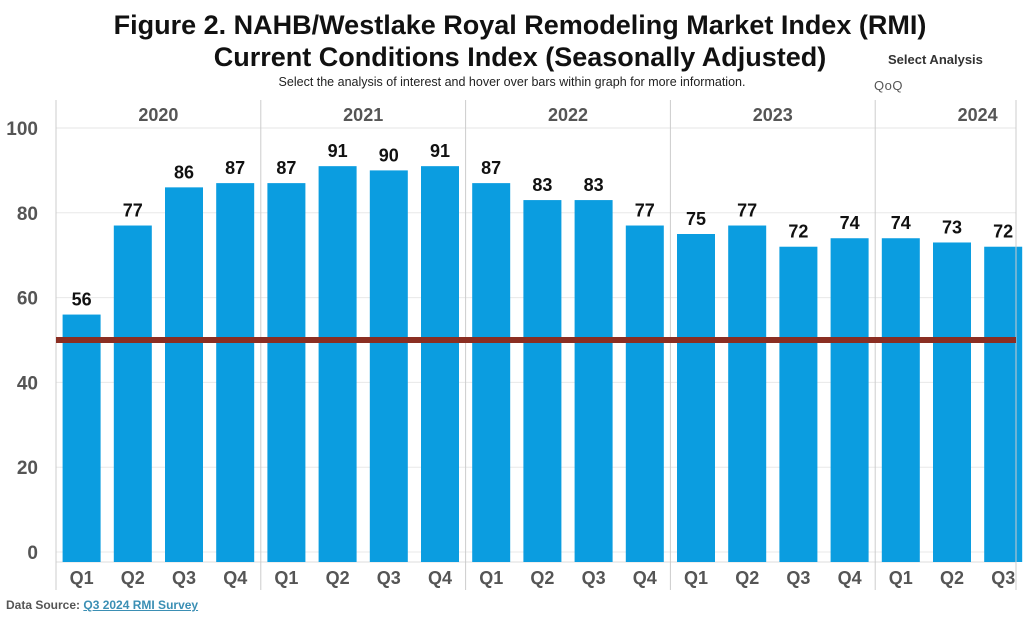 This screenshot has height=620, width=1024. What do you see at coordinates (27, 383) in the screenshot?
I see `y-tick-label: 40` at bounding box center [27, 383].